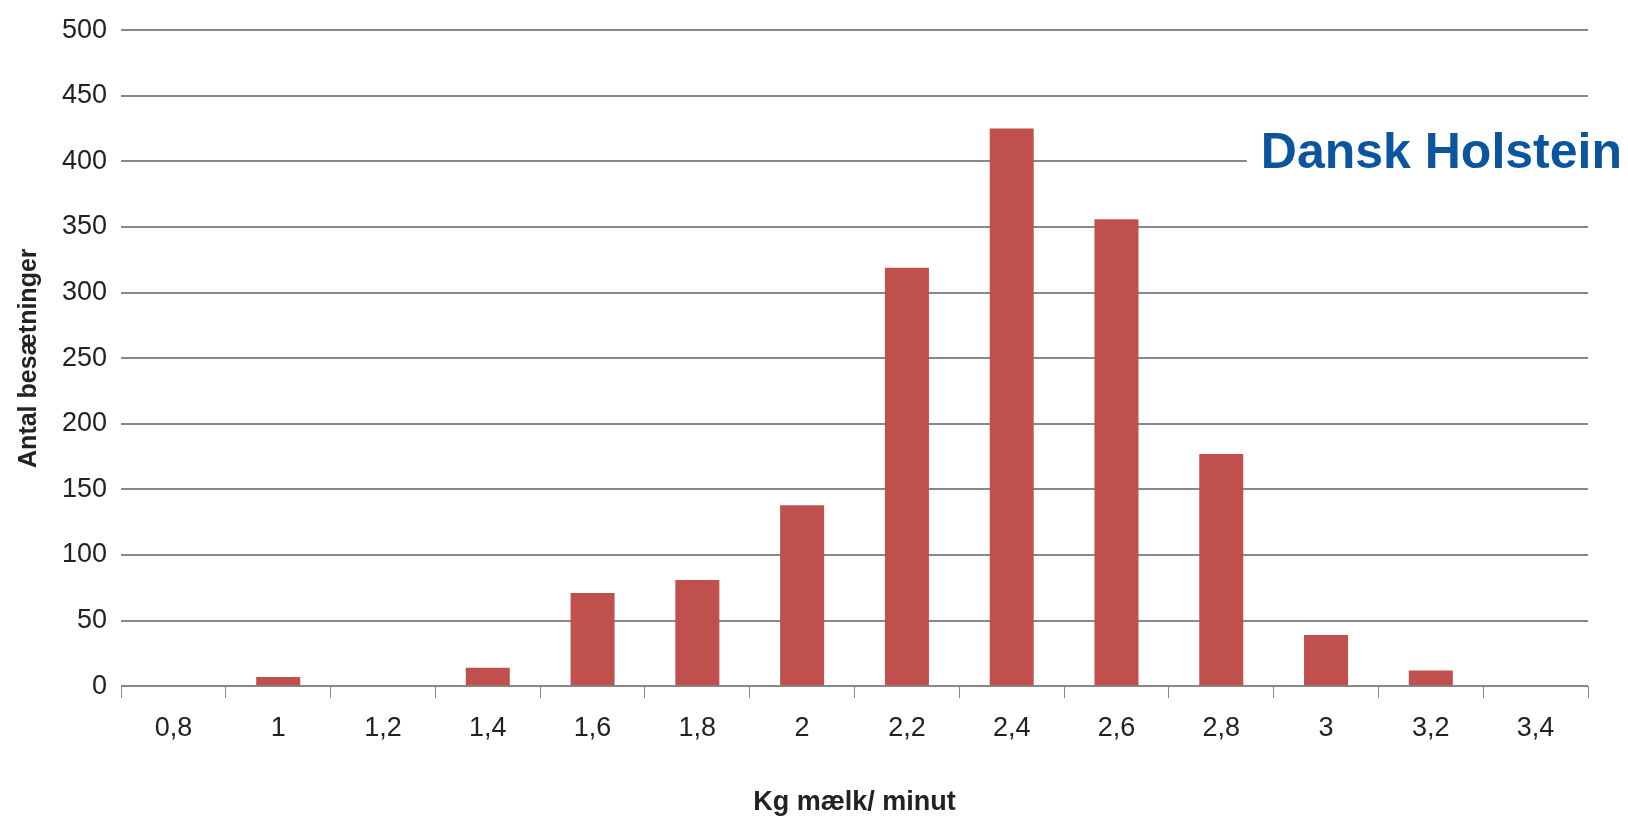 The width and height of the screenshot is (1628, 833). I want to click on x-tick-label: 3,4, so click(1535, 726).